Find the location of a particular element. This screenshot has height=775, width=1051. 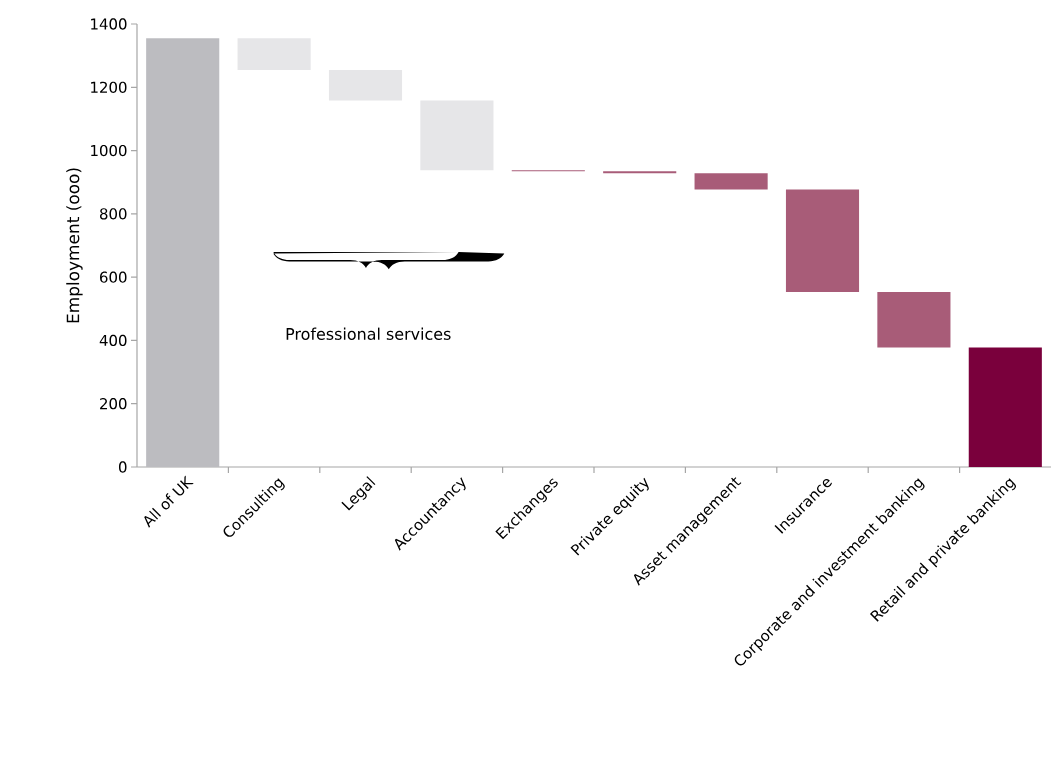

y-axis-title: Employment (ooo) is located at coordinates (74, 245).